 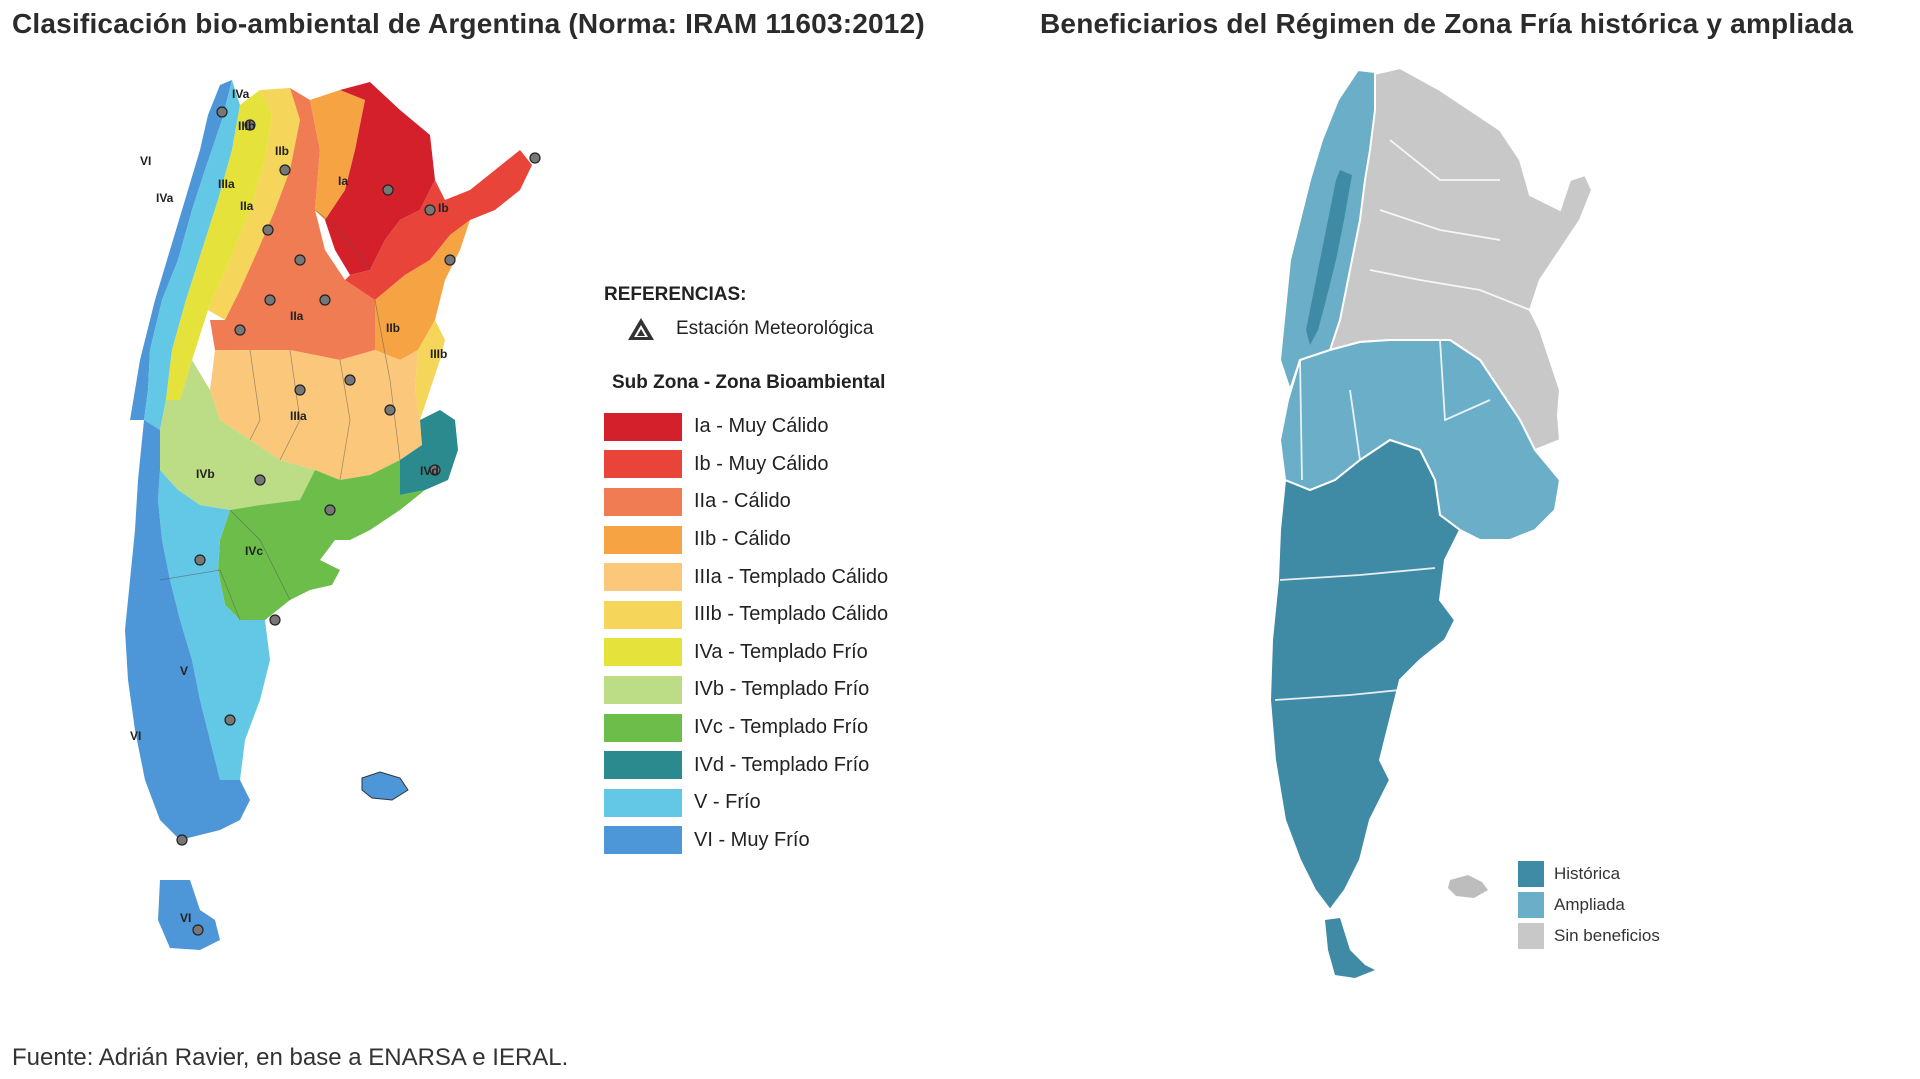 I want to click on zone-legend-item: V - Frío, so click(x=774, y=803).